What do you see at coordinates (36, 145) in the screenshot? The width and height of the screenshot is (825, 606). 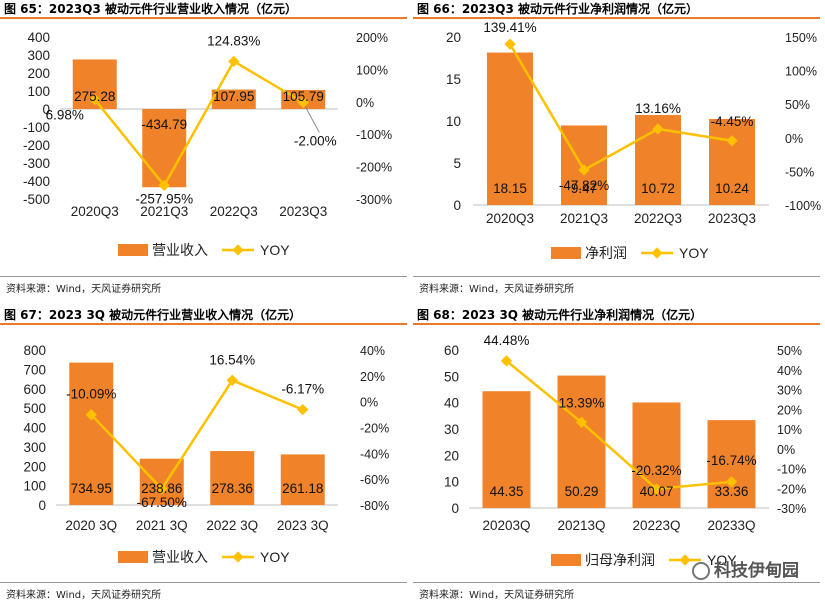 I see `y-left-tick-label: -200` at bounding box center [36, 145].